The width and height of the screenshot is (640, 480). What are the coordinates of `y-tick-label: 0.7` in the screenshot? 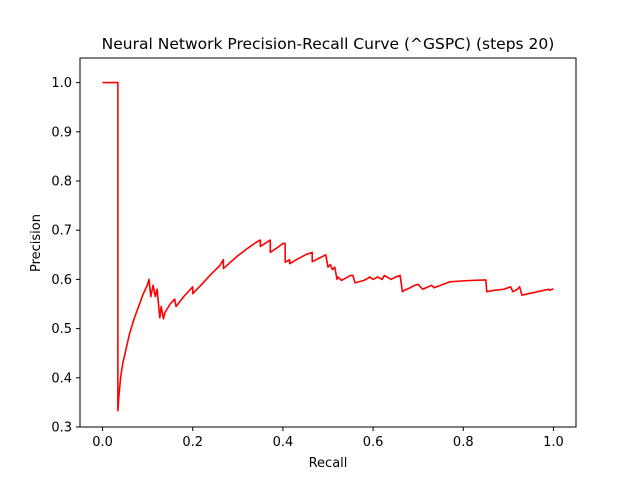 It's located at (61, 231).